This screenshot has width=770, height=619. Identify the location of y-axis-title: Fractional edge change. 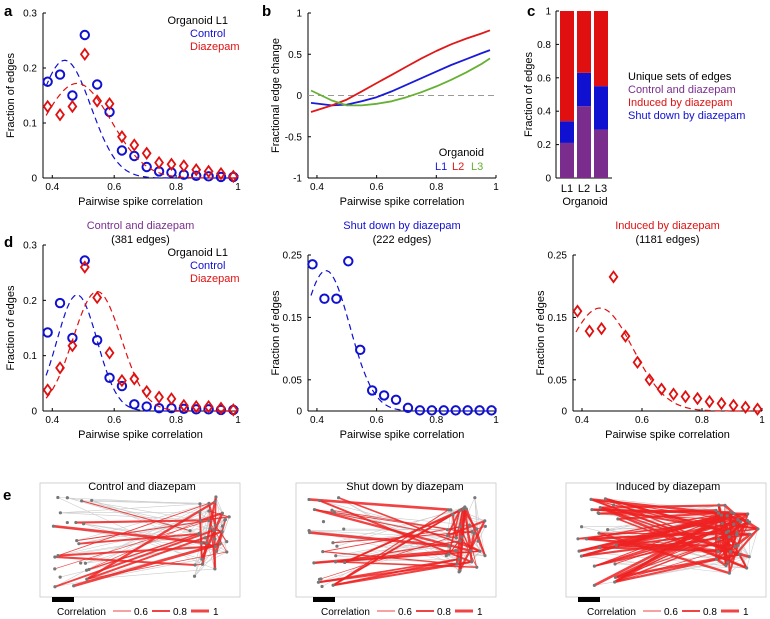
(276, 95).